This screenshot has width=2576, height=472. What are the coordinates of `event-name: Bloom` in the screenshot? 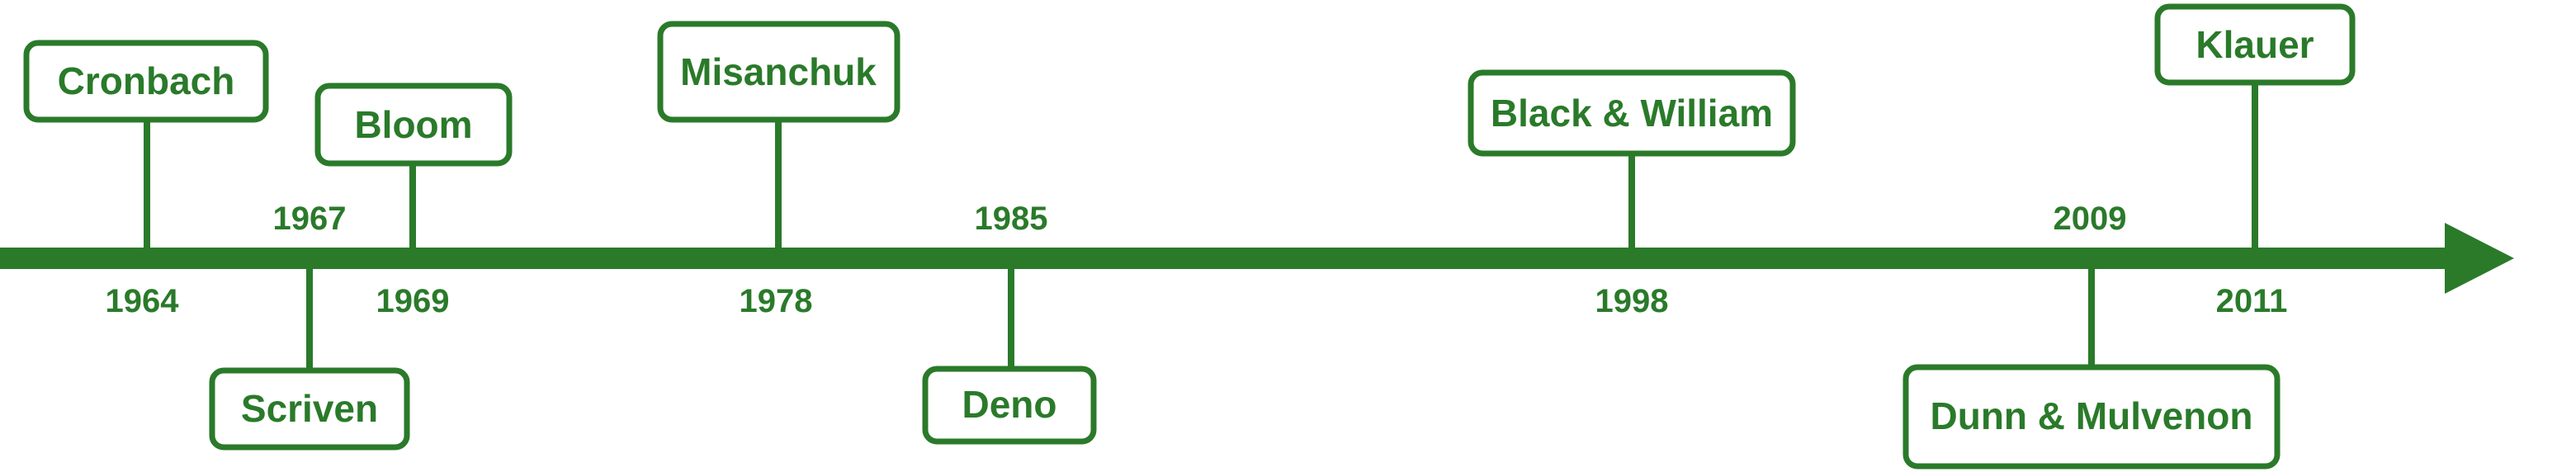 It's located at (413, 125).